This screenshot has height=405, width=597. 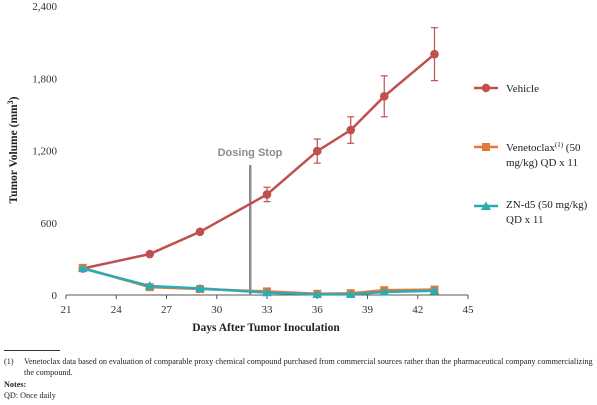 I want to click on x-tick-label: 45, so click(x=469, y=310).